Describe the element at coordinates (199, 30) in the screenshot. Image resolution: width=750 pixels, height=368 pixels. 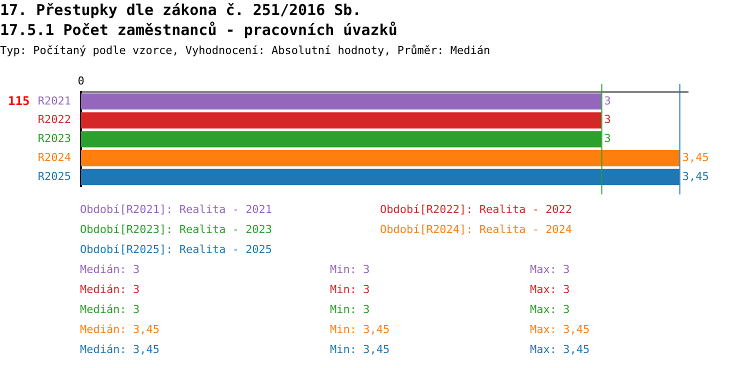
I see `chart-subtitle: 17.5.1 Počet zaměstnanců - pracovních úvazků` at that location.